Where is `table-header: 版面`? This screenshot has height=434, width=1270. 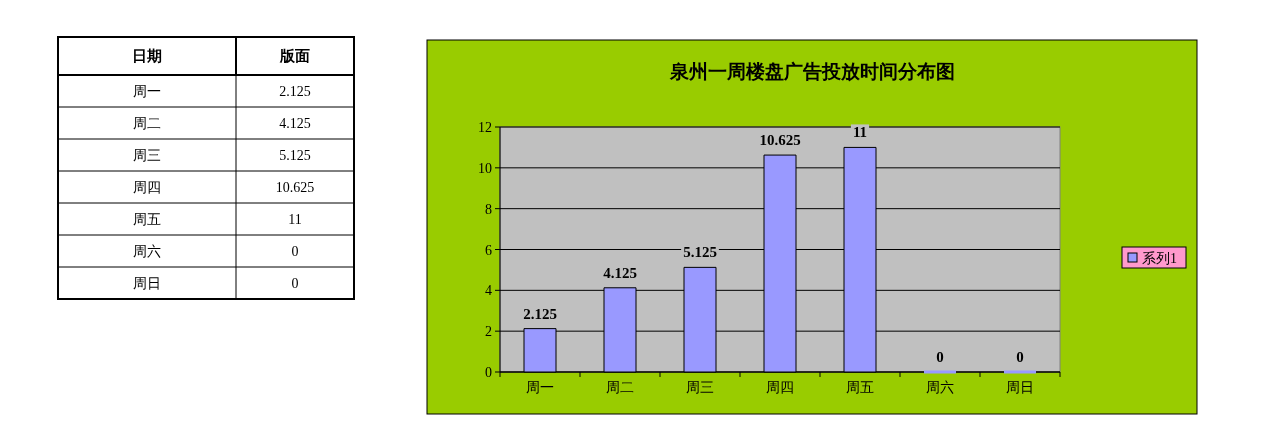 table-header: 版面 is located at coordinates (295, 56).